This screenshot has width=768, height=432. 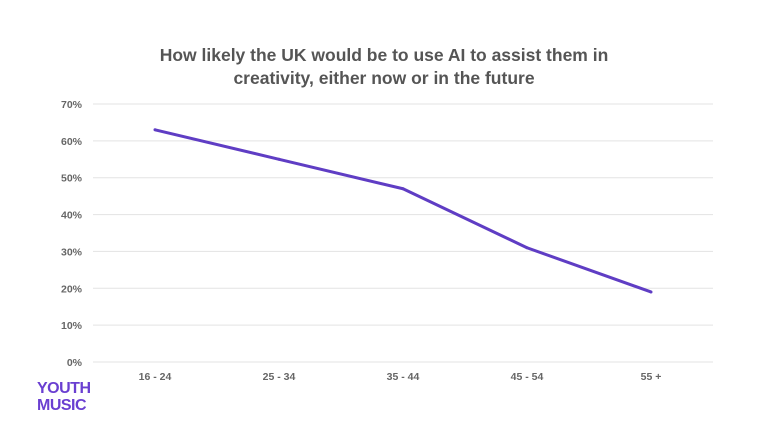 What do you see at coordinates (279, 377) in the screenshot?
I see `x-tick-label: 25 - 34` at bounding box center [279, 377].